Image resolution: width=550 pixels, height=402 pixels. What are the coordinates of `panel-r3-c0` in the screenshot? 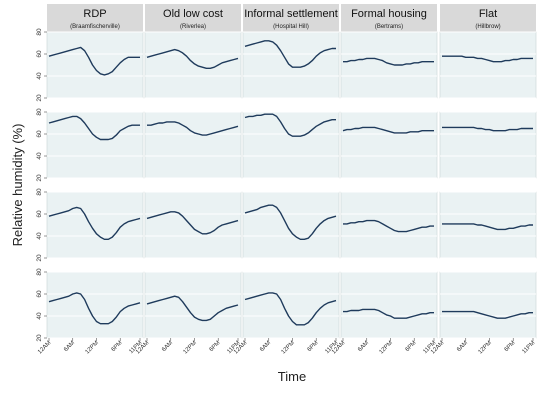 It's located at (95, 305).